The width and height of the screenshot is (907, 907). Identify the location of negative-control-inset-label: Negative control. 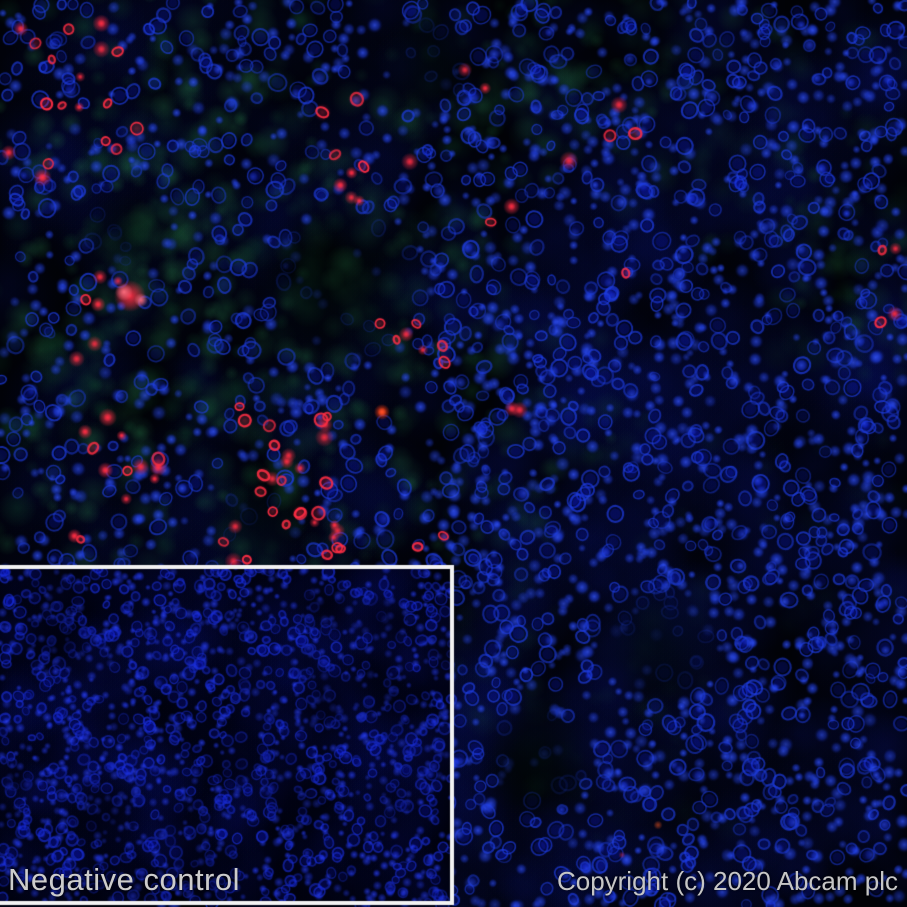
(124, 879).